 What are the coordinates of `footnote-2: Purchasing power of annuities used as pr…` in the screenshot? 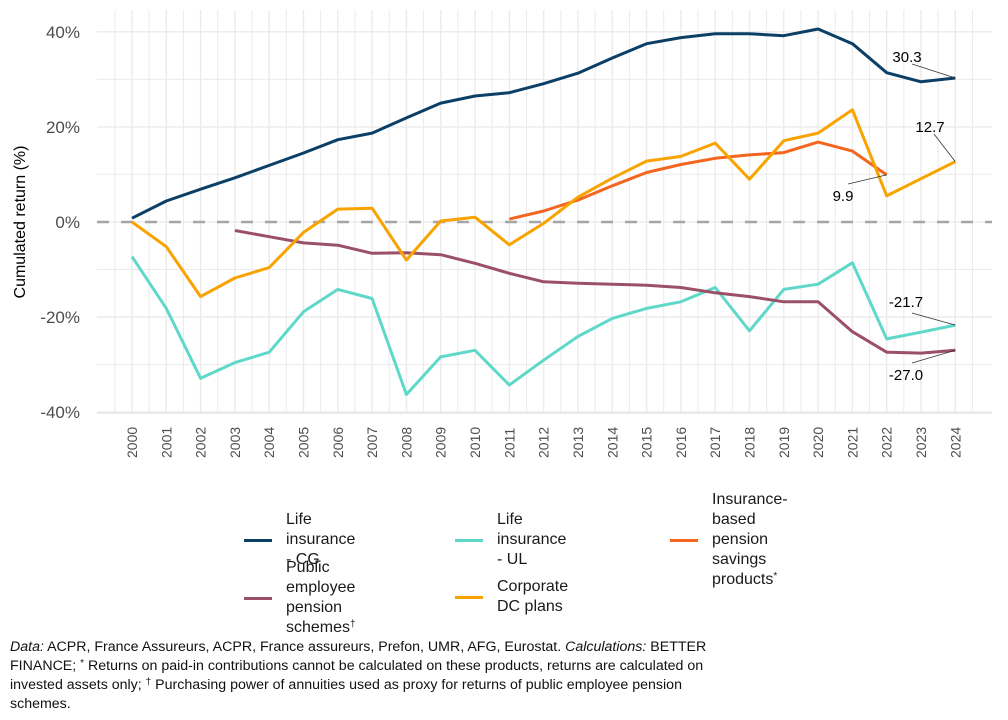 It's located at (346, 694).